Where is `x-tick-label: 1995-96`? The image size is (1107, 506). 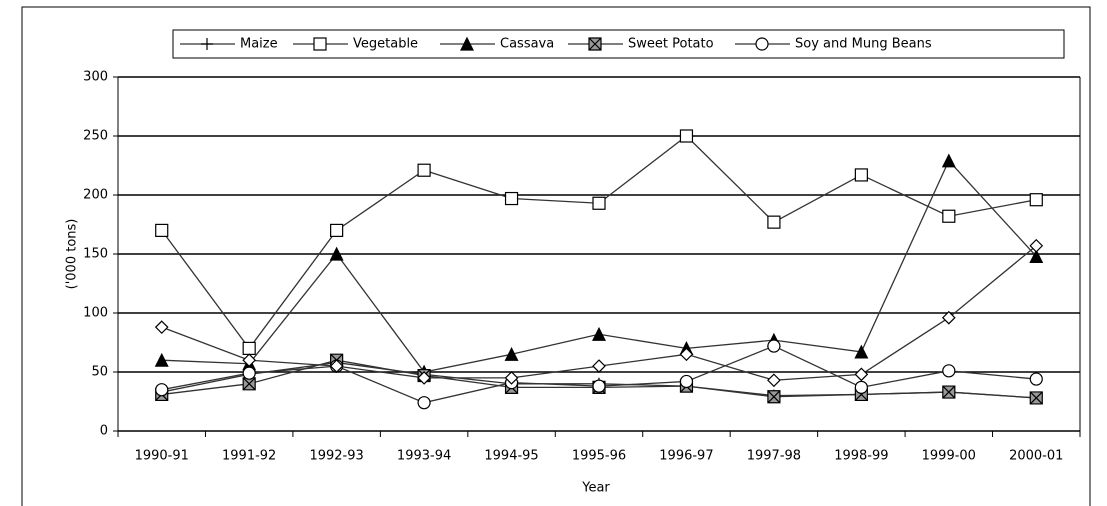
x-tick-label: 1995-96 is located at coordinates (599, 456).